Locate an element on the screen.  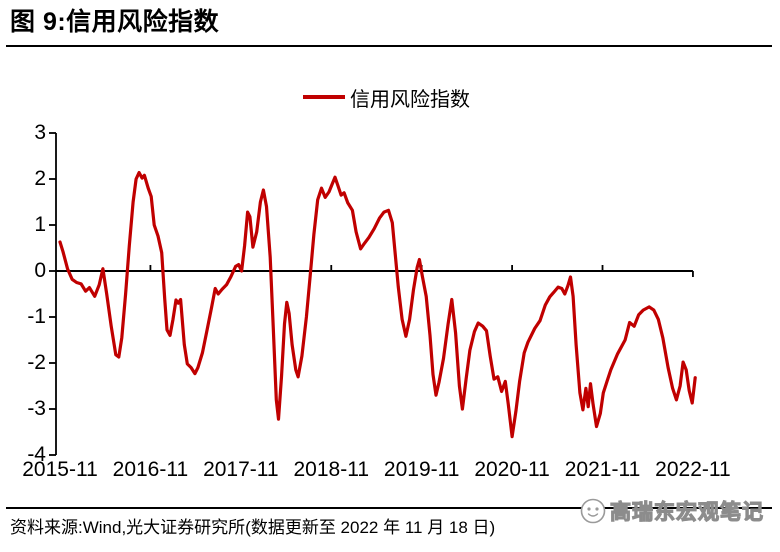
legend-label: 信用风险指数 is located at coordinates (410, 99).